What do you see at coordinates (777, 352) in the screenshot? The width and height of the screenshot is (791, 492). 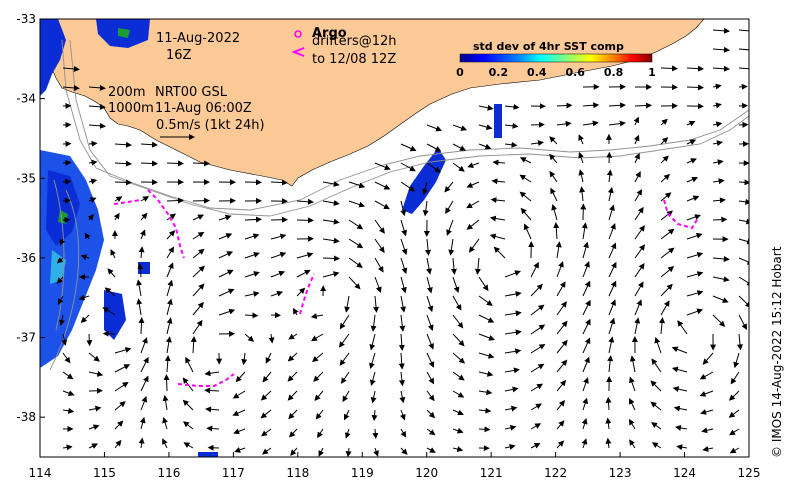 I see `credit-label: © IMOS 14-Aug-2022 15:12 Hobart` at bounding box center [777, 352].